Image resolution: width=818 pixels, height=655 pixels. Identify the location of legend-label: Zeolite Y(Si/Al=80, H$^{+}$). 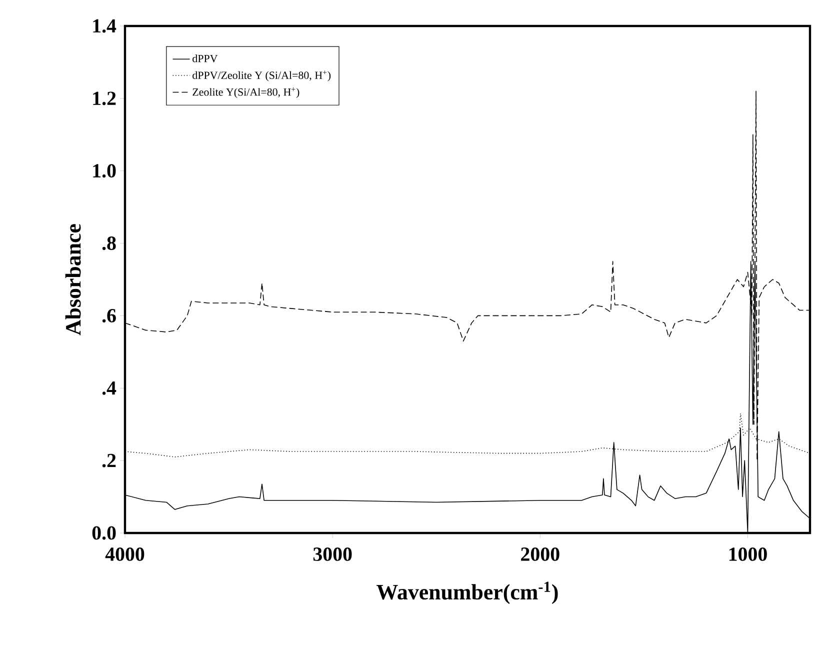
(246, 92).